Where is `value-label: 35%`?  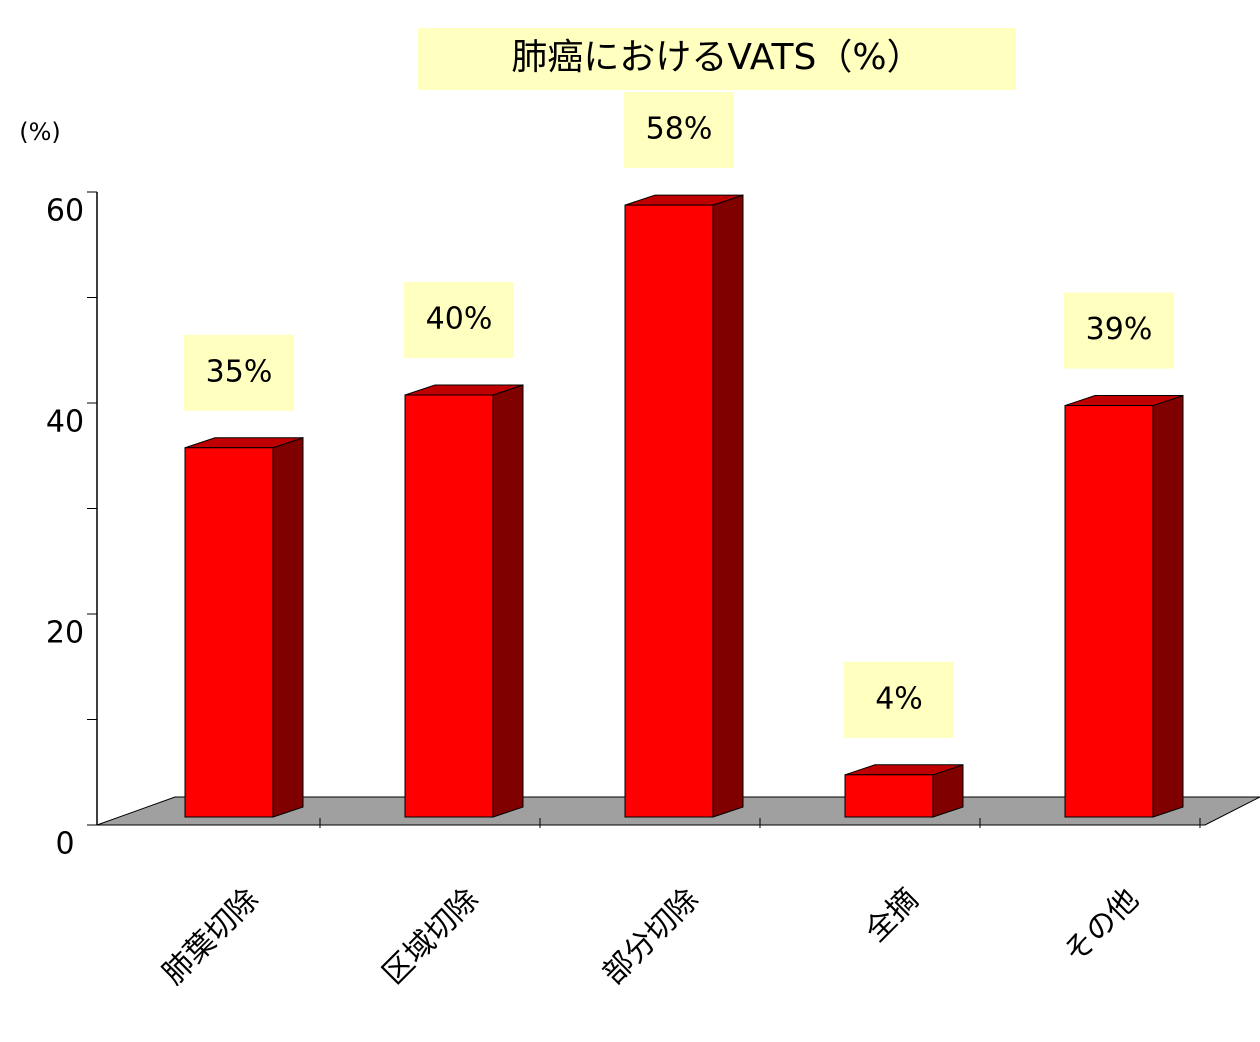
value-label: 35% is located at coordinates (239, 371).